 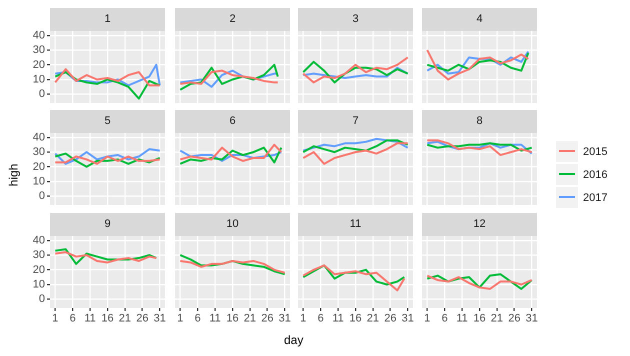 I want to click on x-axis-title: day, so click(x=294, y=340).